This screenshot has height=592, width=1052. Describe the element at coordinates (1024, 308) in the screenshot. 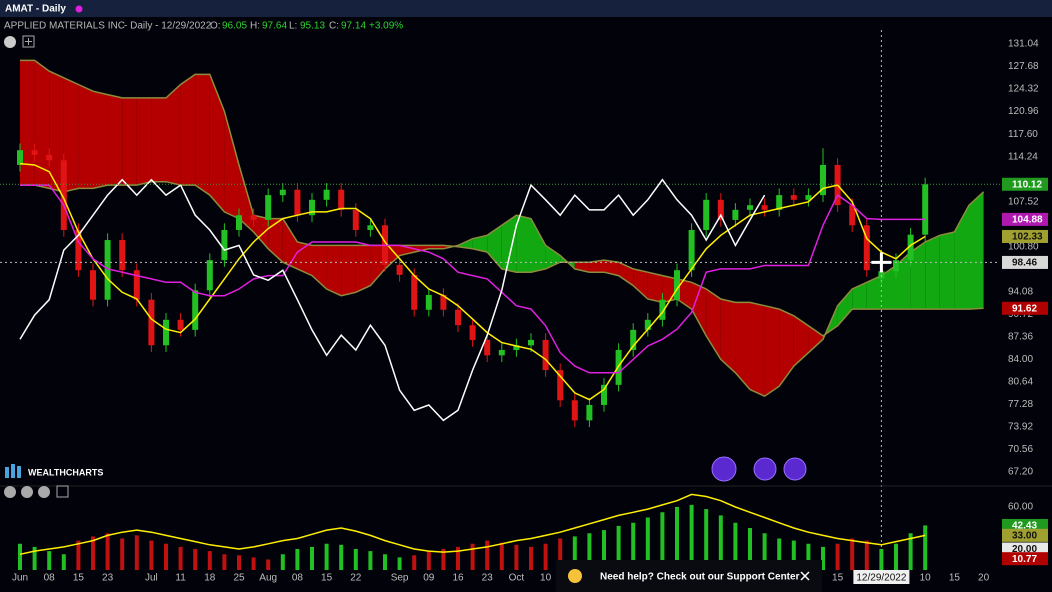

I see `price-tag-label: 91.62` at that location.